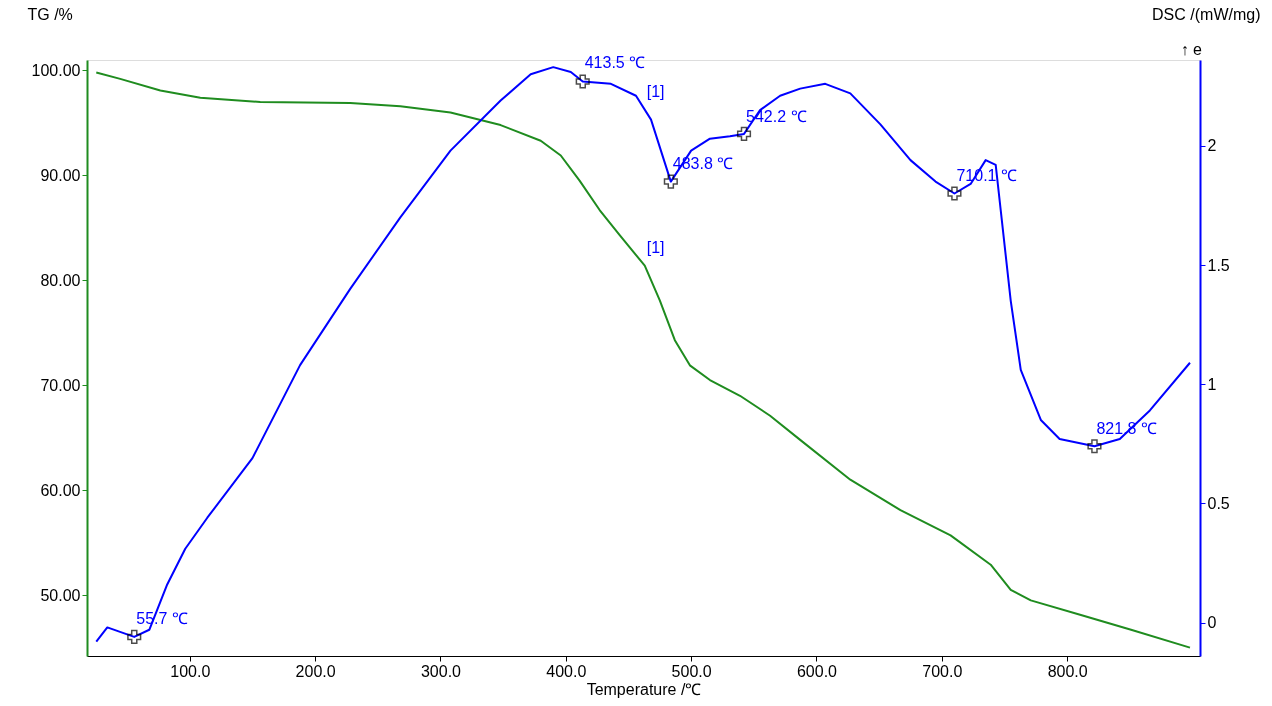 The width and height of the screenshot is (1272, 706). Describe the element at coordinates (1212, 623) in the screenshot. I see `y2-tick-label: 0` at that location.